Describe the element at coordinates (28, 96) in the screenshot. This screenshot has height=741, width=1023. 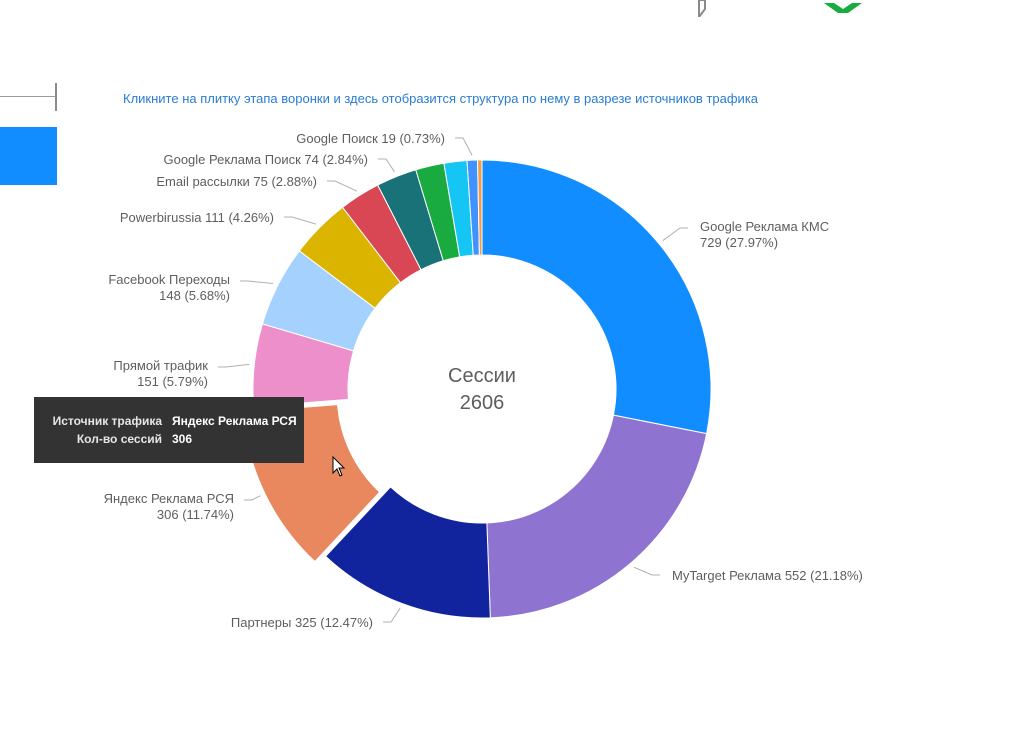
I see `left-panel-divider` at that location.